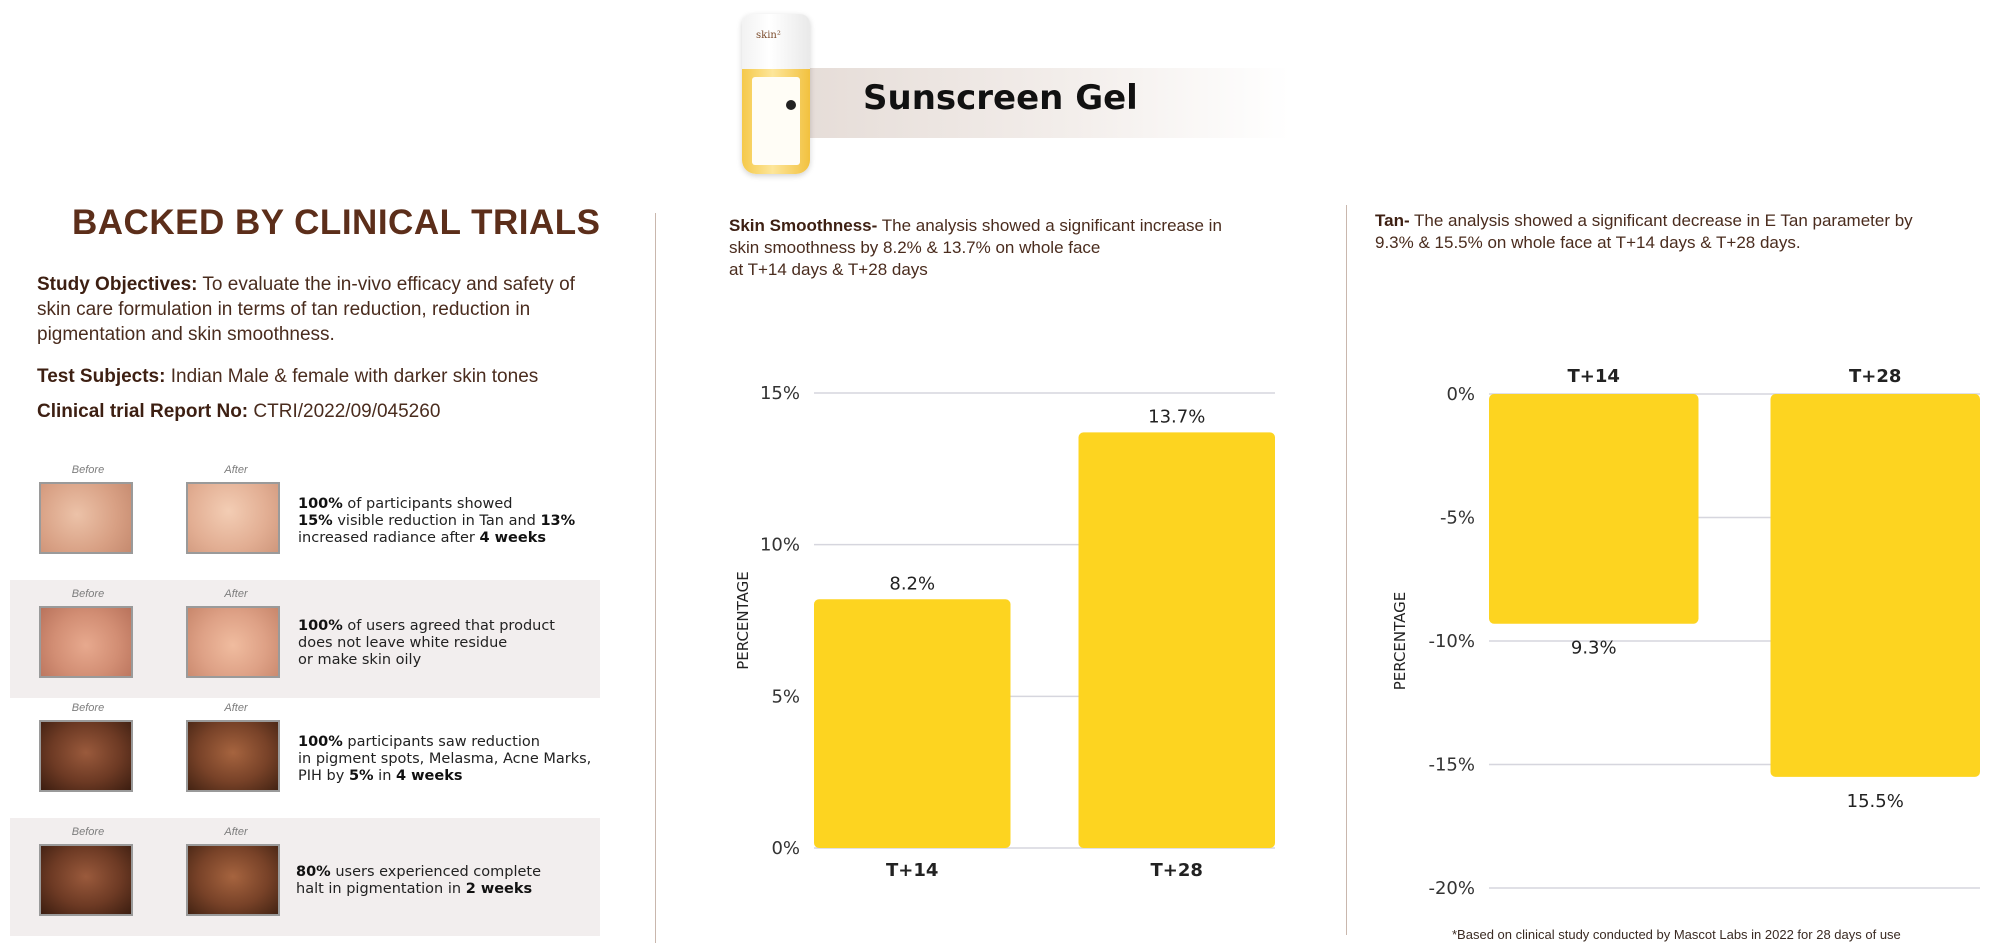 The image size is (2000, 949). I want to click on y-tick-label: -15%, so click(1451, 765).